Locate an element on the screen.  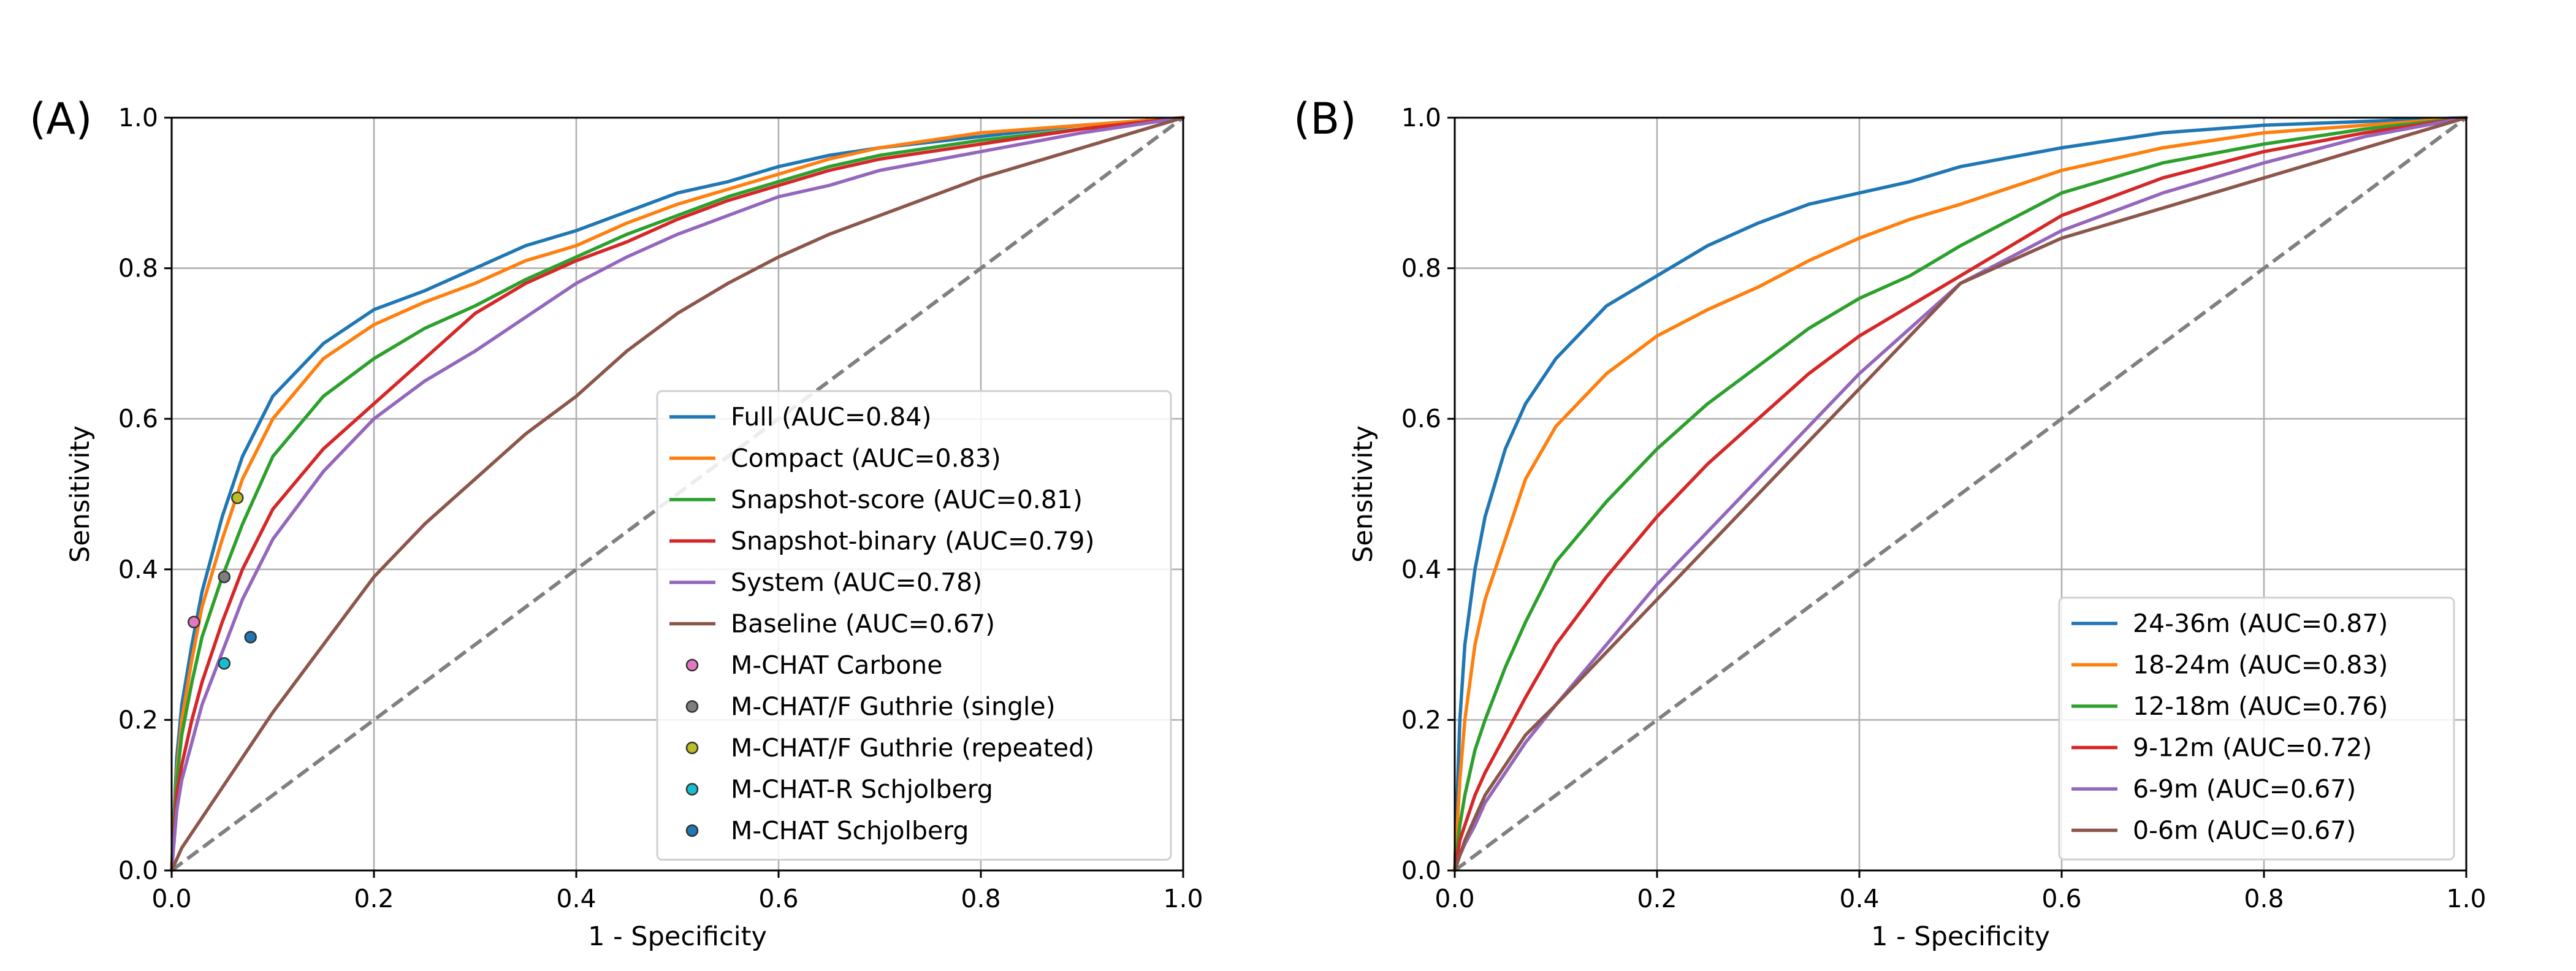
point-m-chat-schjolberg is located at coordinates (250, 637).